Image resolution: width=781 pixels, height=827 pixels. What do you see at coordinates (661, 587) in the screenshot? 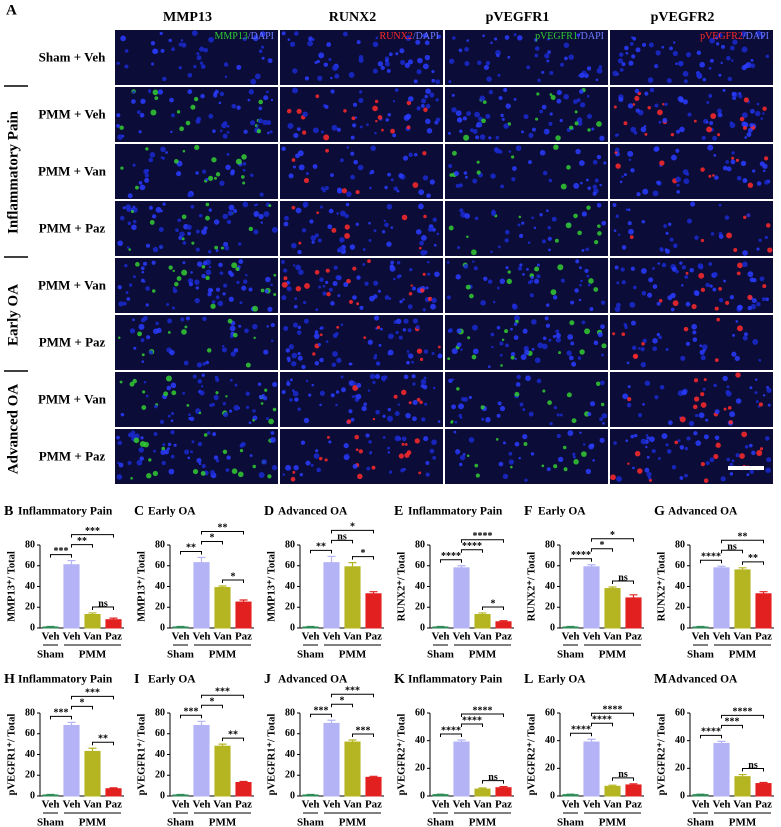
I see `y-axis-label: RUNX2⁺/ Total` at bounding box center [661, 587].